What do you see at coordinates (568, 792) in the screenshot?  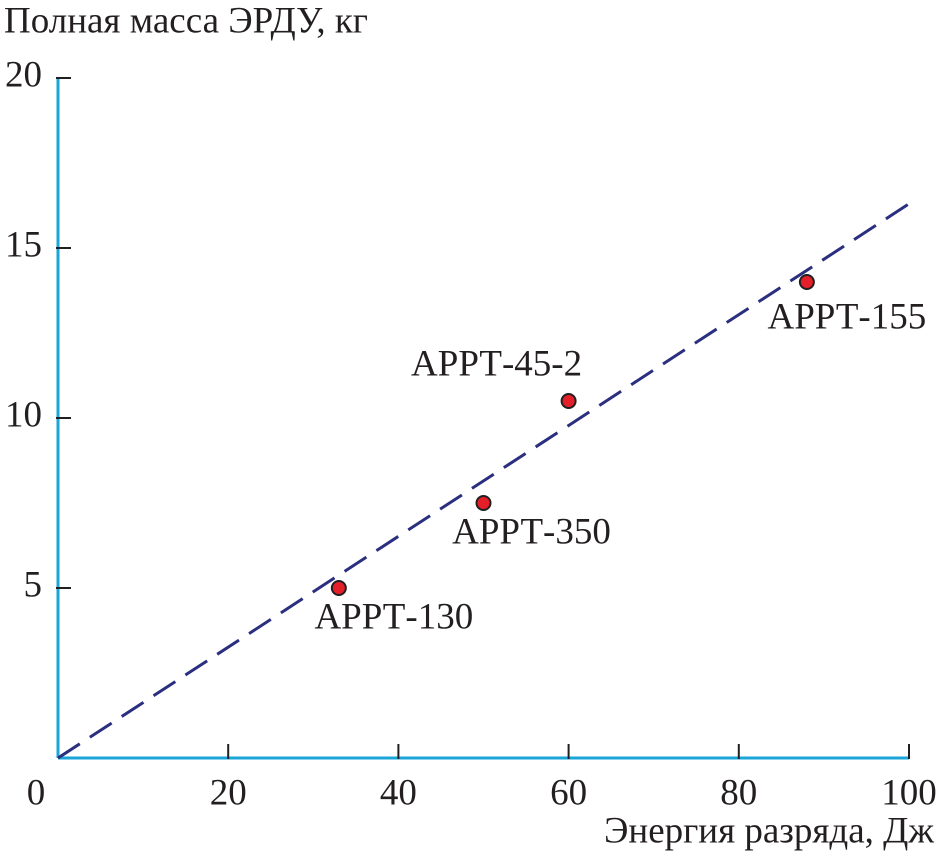 I see `x-tick-label: 60` at bounding box center [568, 792].